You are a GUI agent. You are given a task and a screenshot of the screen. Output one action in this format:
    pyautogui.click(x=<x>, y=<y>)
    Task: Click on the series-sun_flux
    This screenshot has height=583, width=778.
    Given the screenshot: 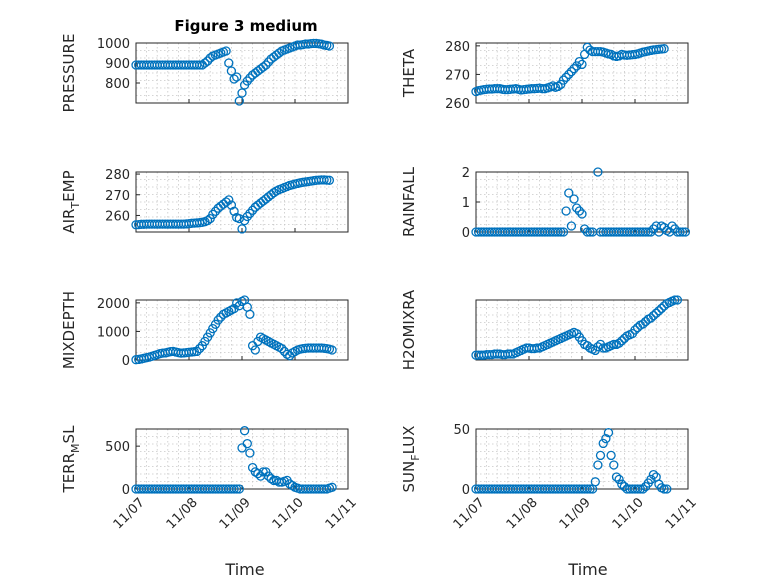 What is the action you would take?
    pyautogui.click(x=571, y=460)
    